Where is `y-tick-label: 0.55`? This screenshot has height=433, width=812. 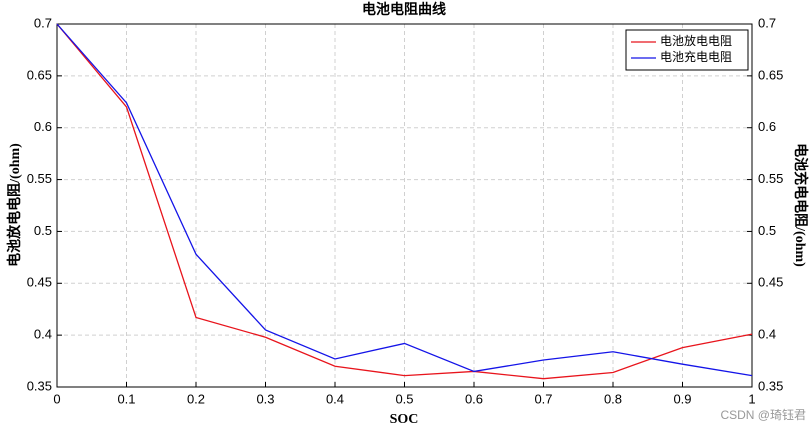
y-tick-label: 0.55 is located at coordinates (39, 178).